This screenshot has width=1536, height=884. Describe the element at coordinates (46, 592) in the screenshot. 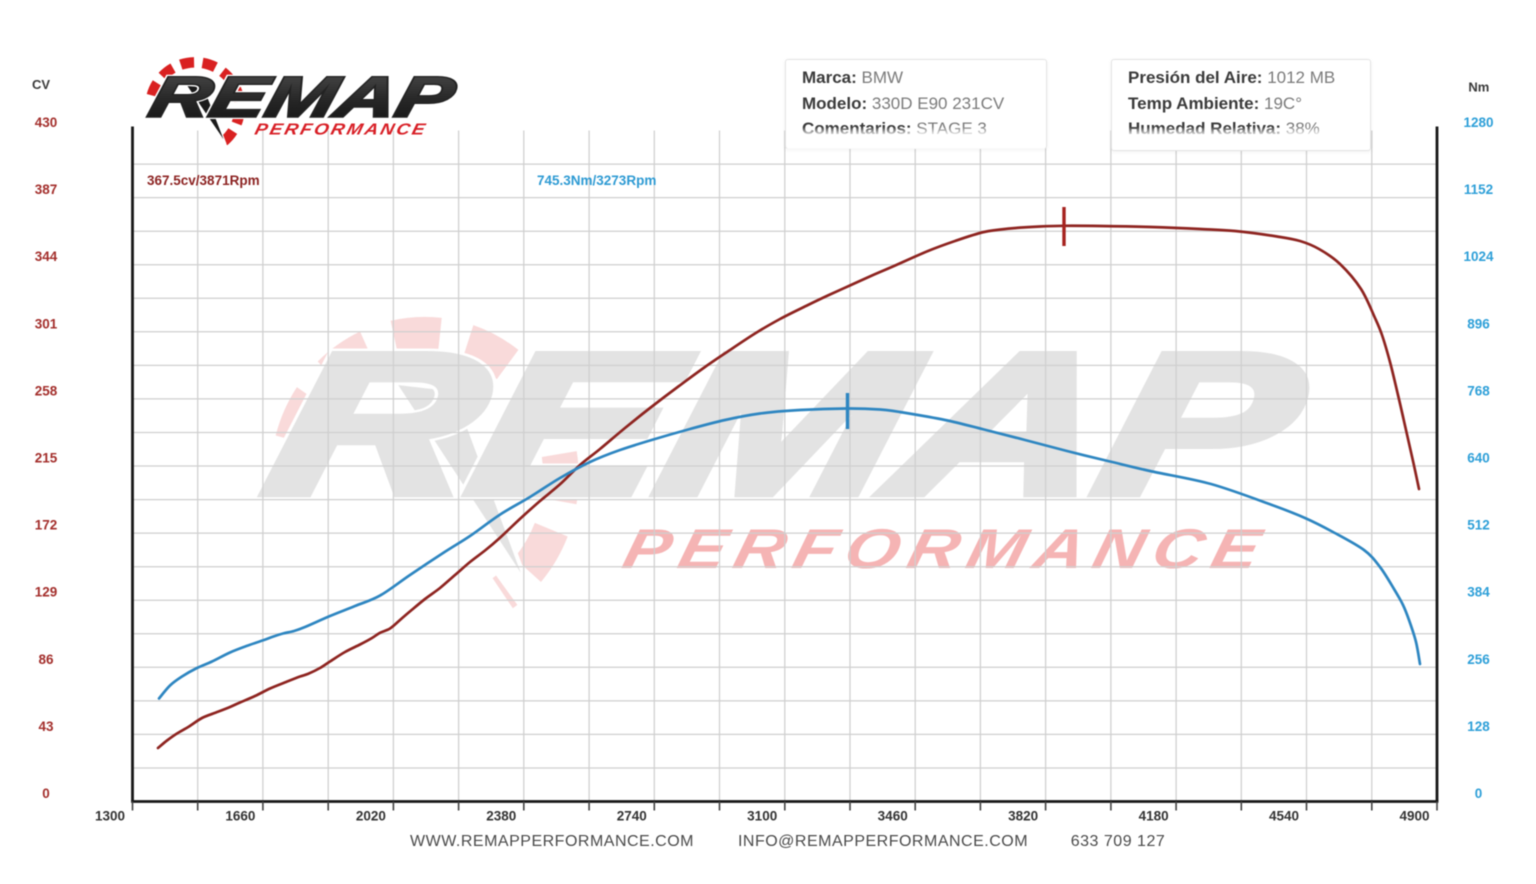

I see `svg-text: 129` at that location.